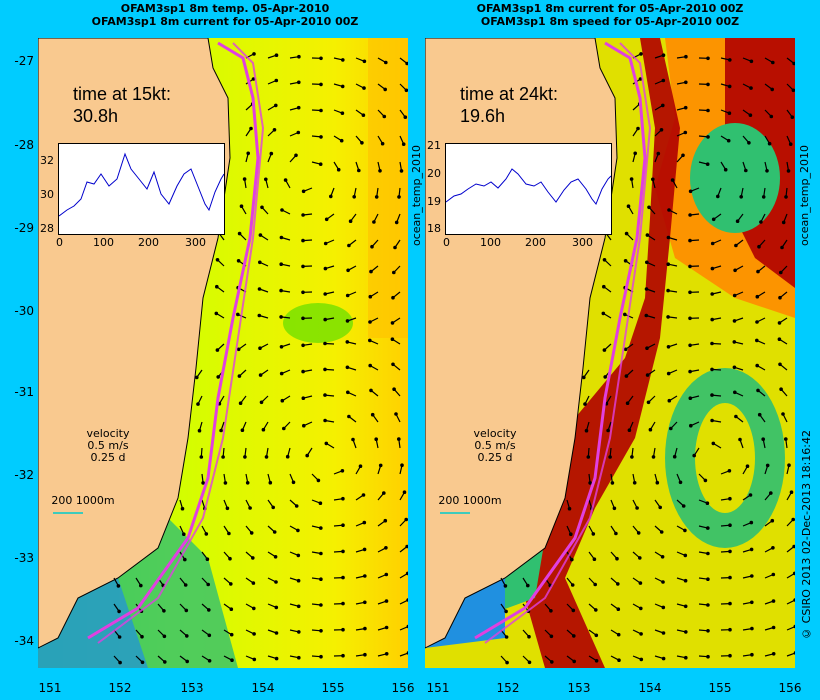 This screenshot has width=820, height=700. I want to click on lon-tick-left-2: 153, so click(192, 688).